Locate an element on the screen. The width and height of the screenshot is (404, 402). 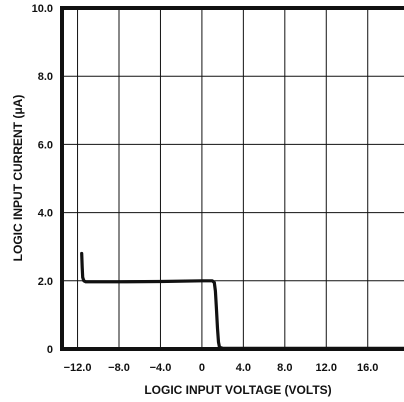
y-tick-label: 0 is located at coordinates (50, 350).